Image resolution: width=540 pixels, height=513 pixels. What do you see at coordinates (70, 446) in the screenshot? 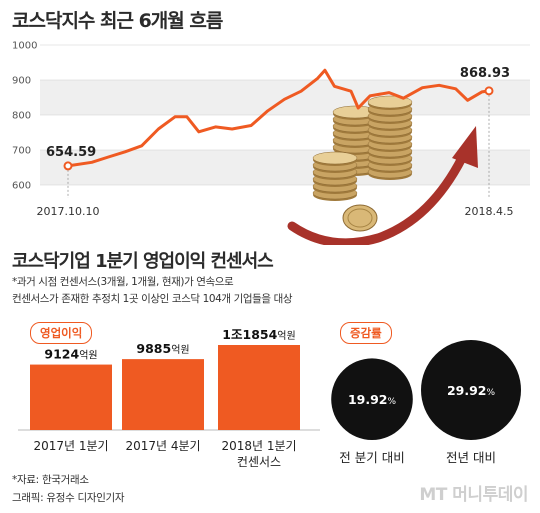
I see `bar-category-label: 2017년 1분기` at bounding box center [70, 446].